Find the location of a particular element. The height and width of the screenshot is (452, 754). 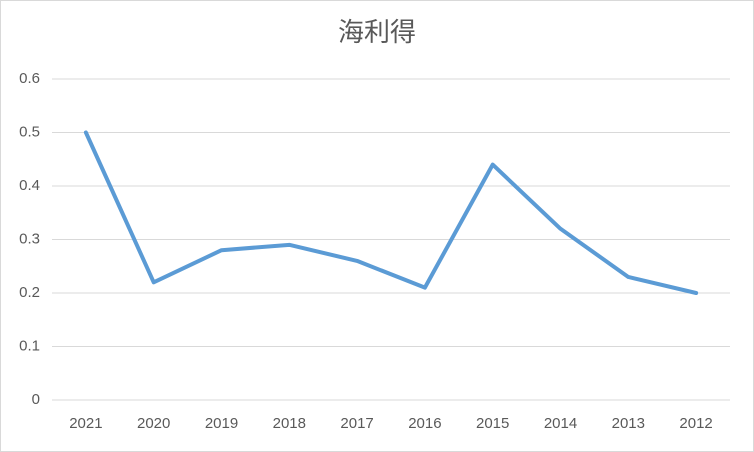

x-tick-label: 2021 is located at coordinates (85, 423).